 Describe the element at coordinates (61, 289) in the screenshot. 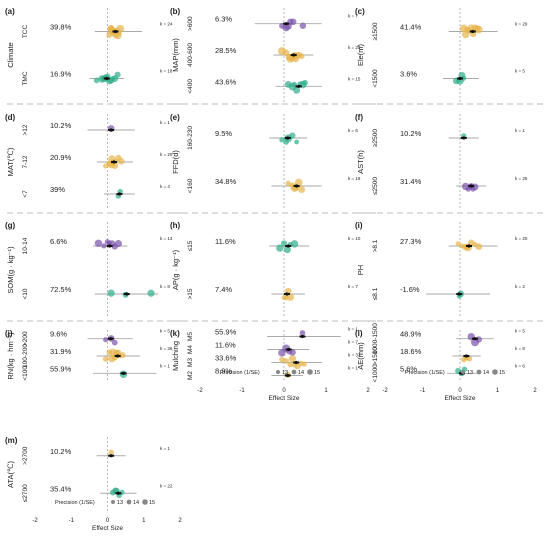

I see `percent-change-label: 72.5%` at that location.